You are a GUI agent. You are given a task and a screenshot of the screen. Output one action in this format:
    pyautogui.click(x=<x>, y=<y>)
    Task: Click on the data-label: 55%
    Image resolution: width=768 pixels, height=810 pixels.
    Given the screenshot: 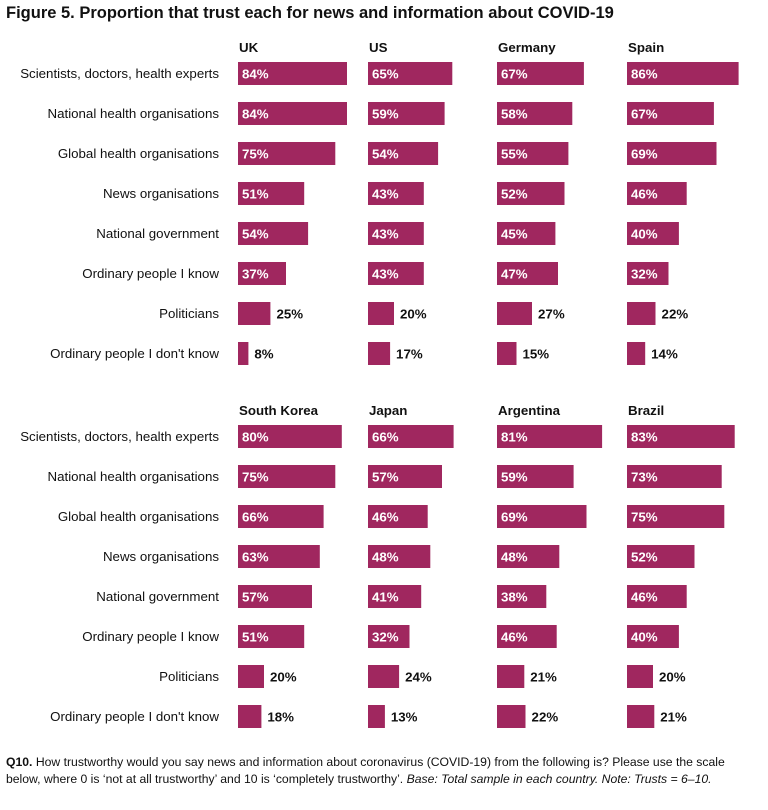 What is the action you would take?
    pyautogui.click(x=514, y=153)
    